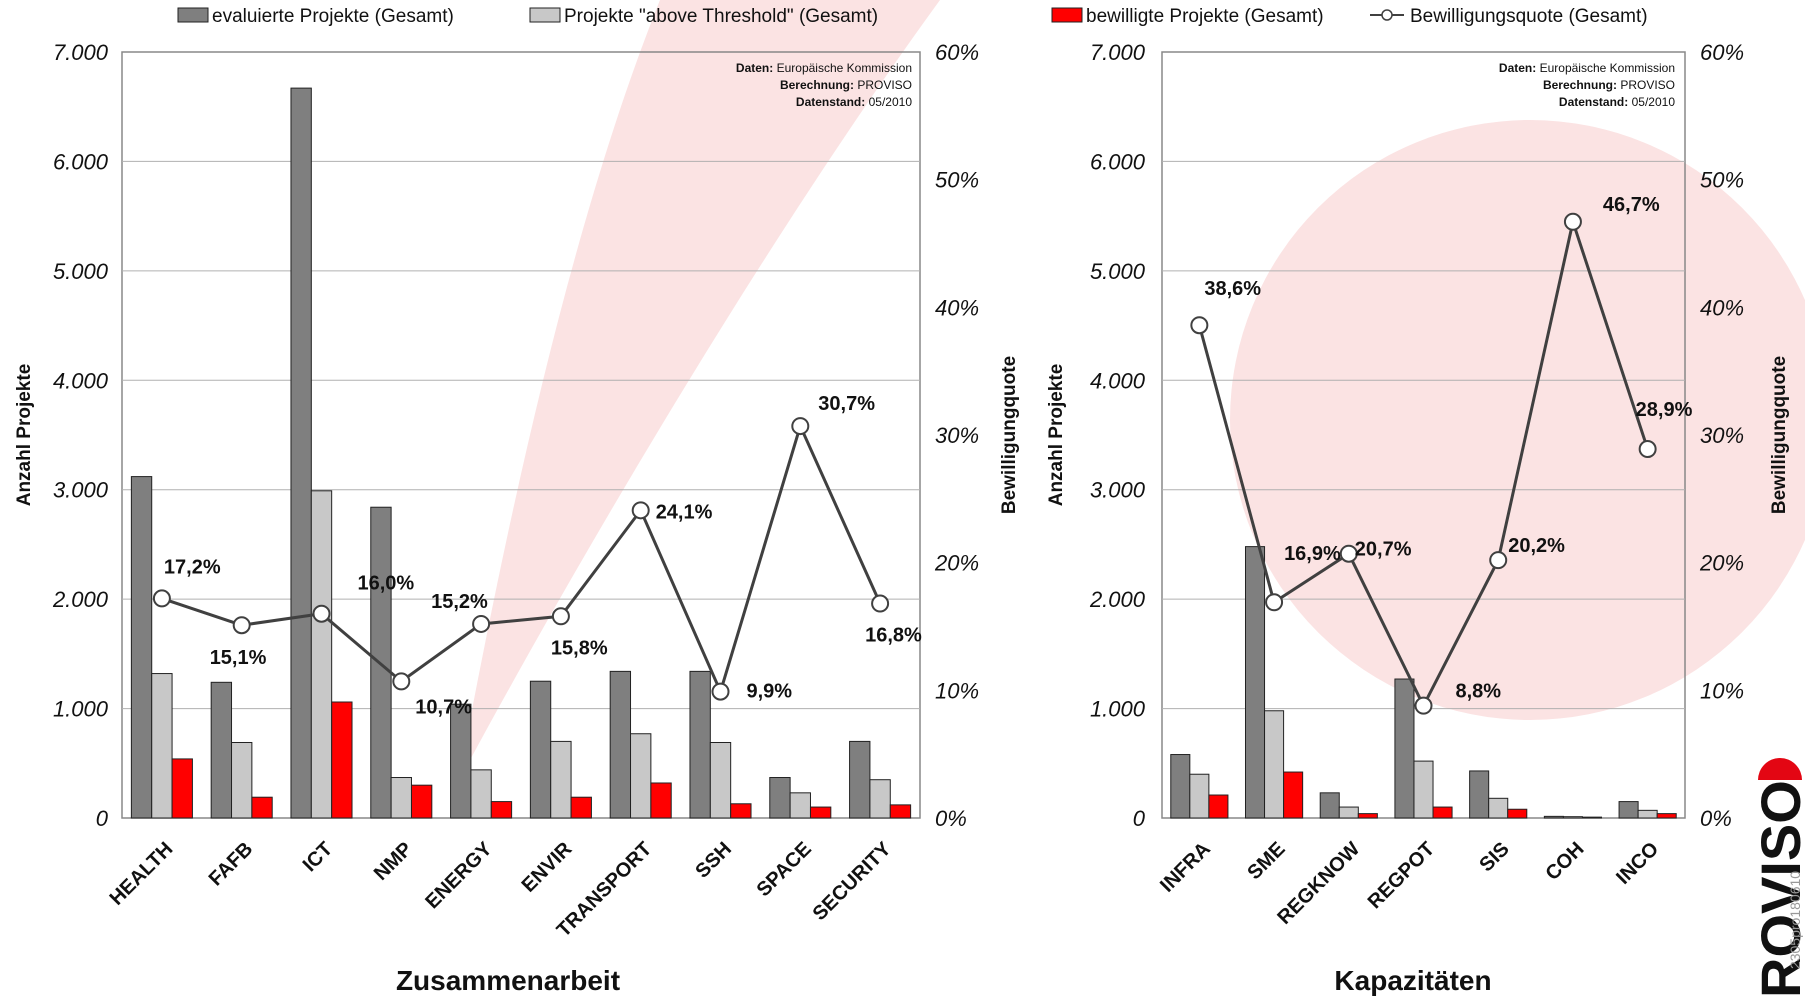  I want to click on source-line-1: Berechnung: PROVISO, so click(846, 85).